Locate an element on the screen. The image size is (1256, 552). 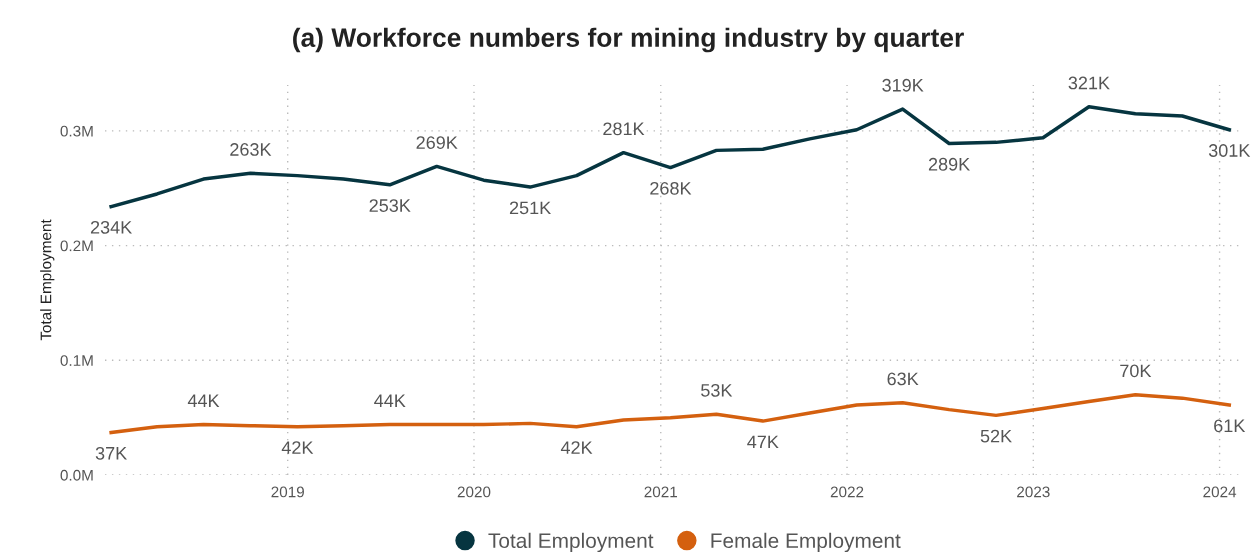
data-label: 37K is located at coordinates (111, 453).